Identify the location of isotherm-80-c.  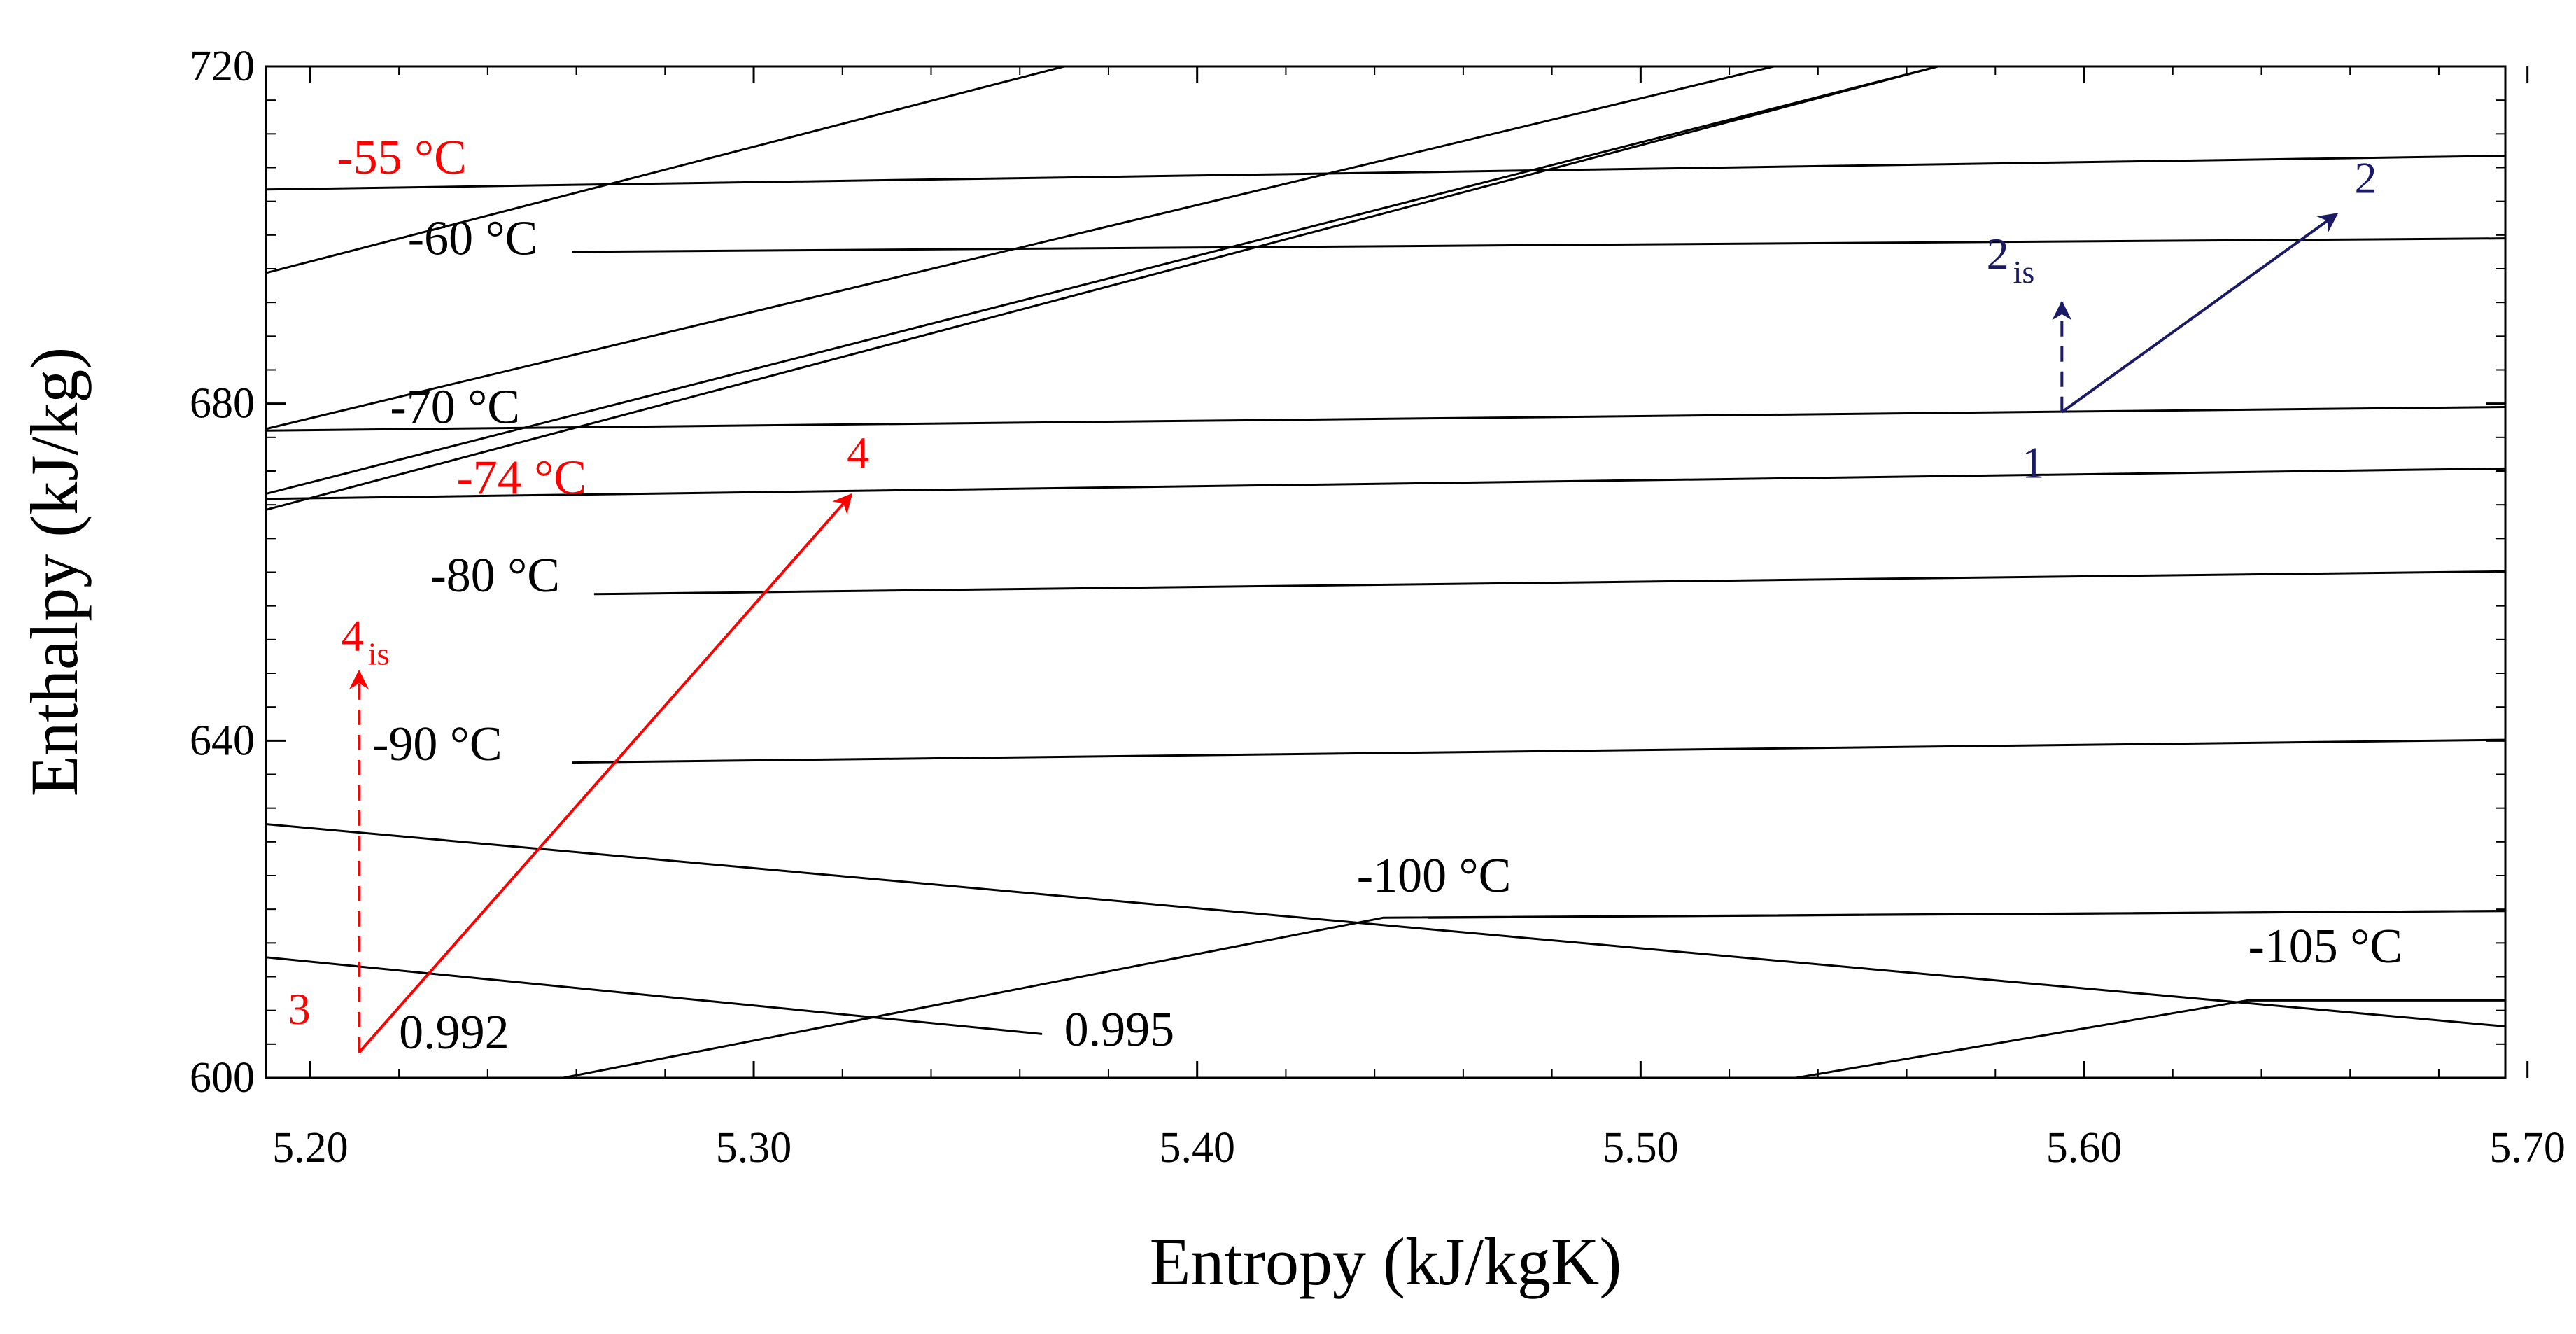
(1549, 583).